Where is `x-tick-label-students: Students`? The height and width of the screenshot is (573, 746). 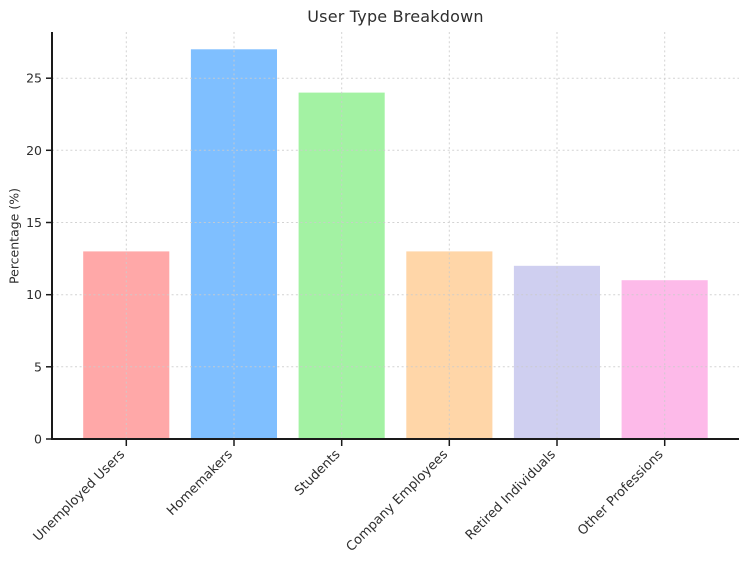
x-tick-label-students: Students is located at coordinates (318, 473).